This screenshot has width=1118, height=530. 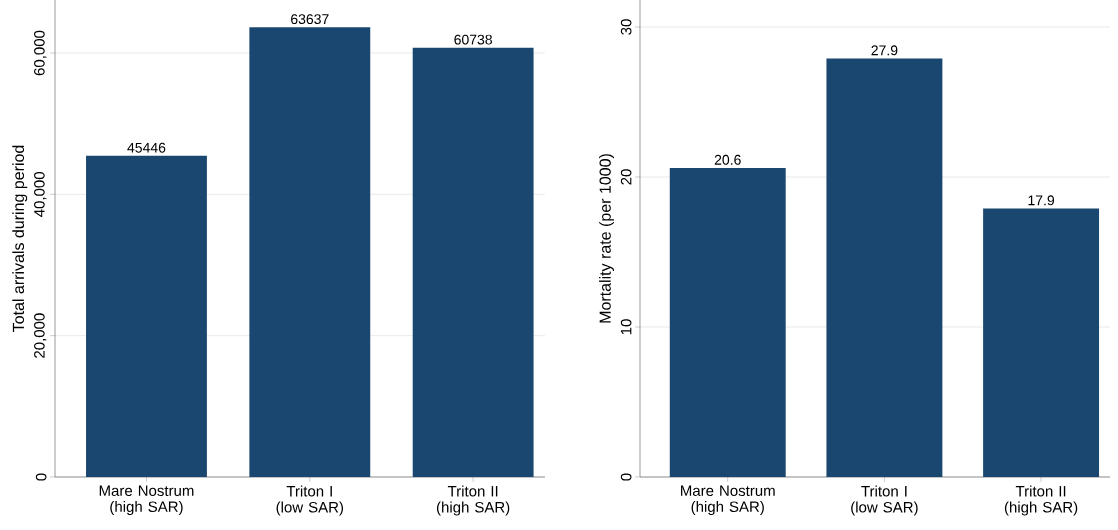 I want to click on data-label: 63637, so click(x=310, y=19).